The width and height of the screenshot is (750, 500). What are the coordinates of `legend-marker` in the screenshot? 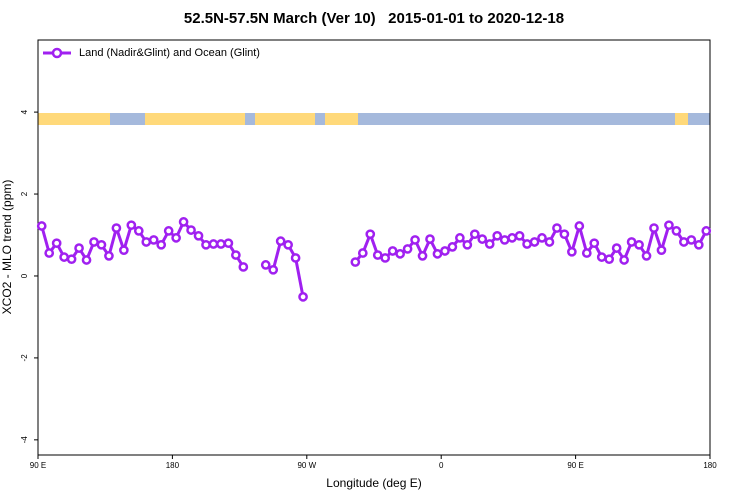 It's located at (57, 53).